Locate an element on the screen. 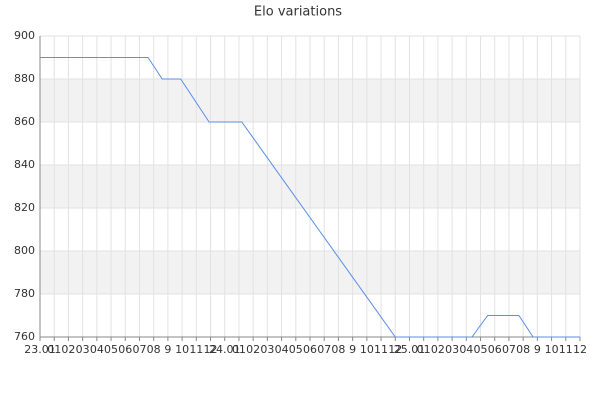 This screenshot has height=400, width=600. x-tick-label: 24.01 is located at coordinates (225, 349).